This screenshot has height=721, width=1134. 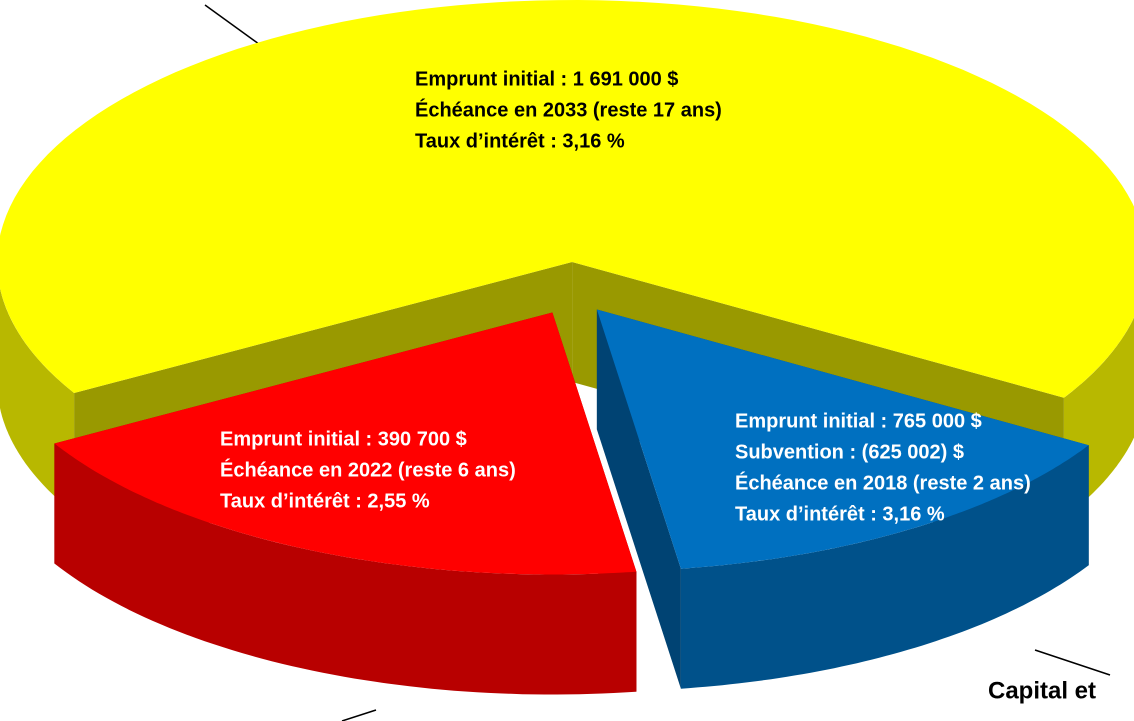 I want to click on slice-label: Échéance en 2022 (reste 6 ans), so click(x=368, y=469).